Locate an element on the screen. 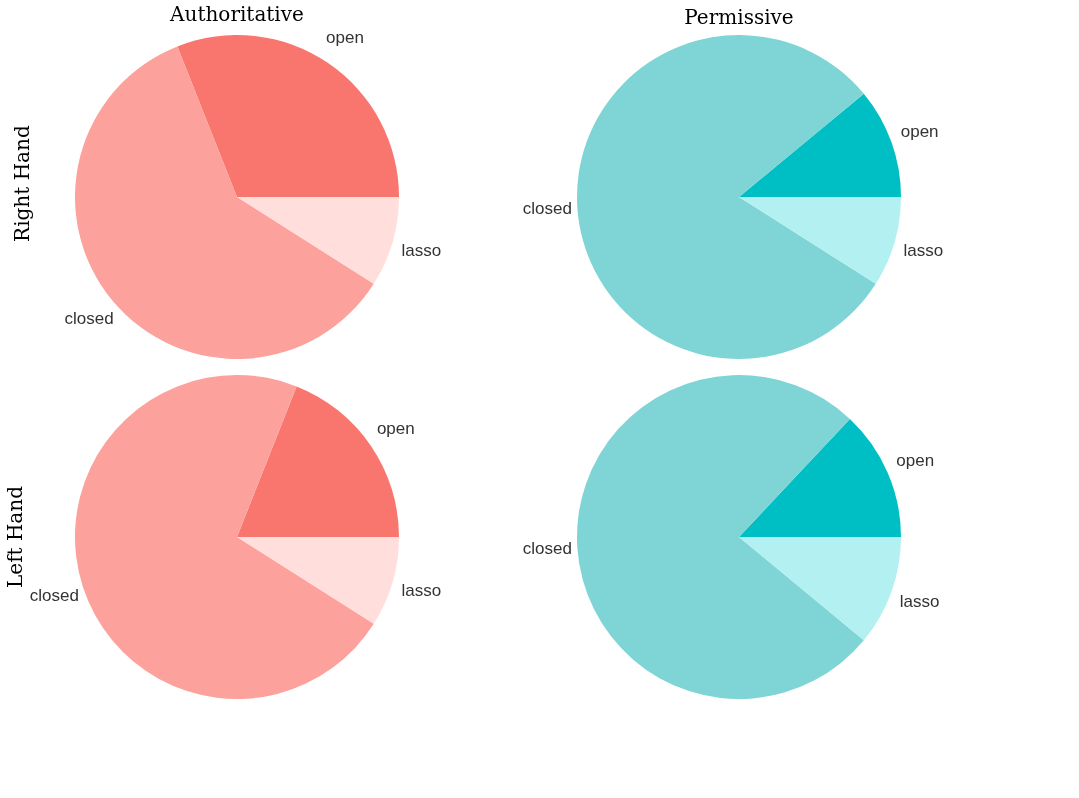 The height and width of the screenshot is (798, 1079). text: Left Hand is located at coordinates (14, 536).